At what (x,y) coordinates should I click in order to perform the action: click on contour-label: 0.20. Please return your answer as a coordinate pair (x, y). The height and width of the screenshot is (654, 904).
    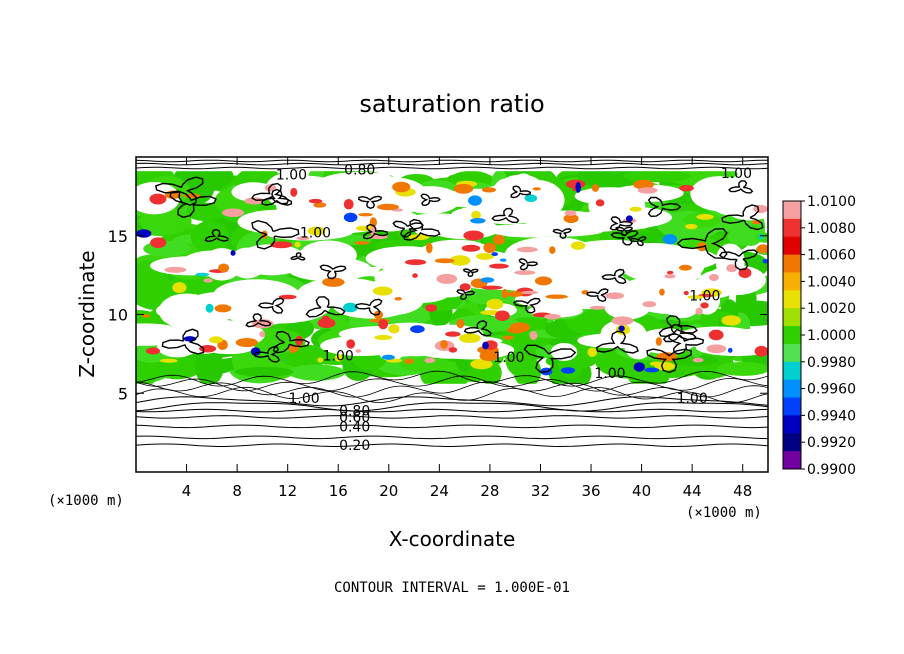
    Looking at the image, I should click on (354, 446).